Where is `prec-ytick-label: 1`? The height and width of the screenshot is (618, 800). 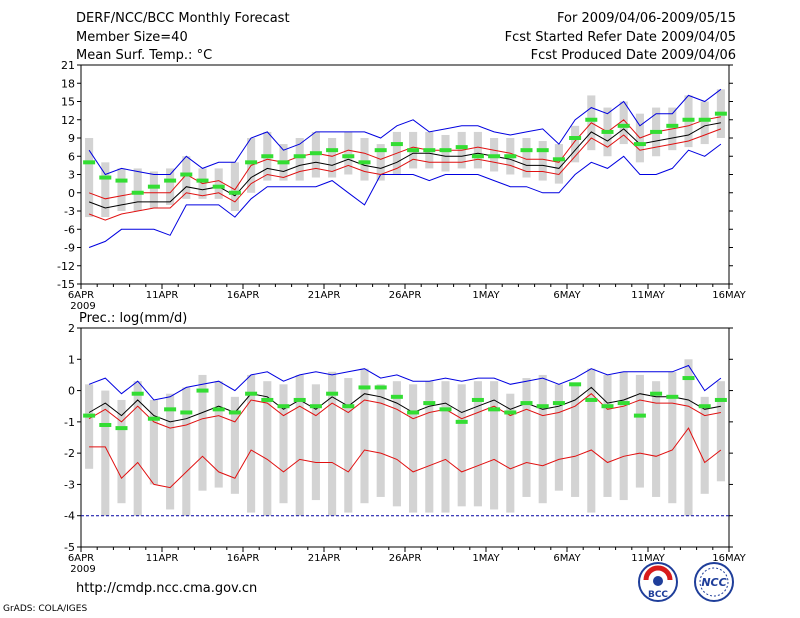 prec-ytick-label: 1 is located at coordinates (71, 359).